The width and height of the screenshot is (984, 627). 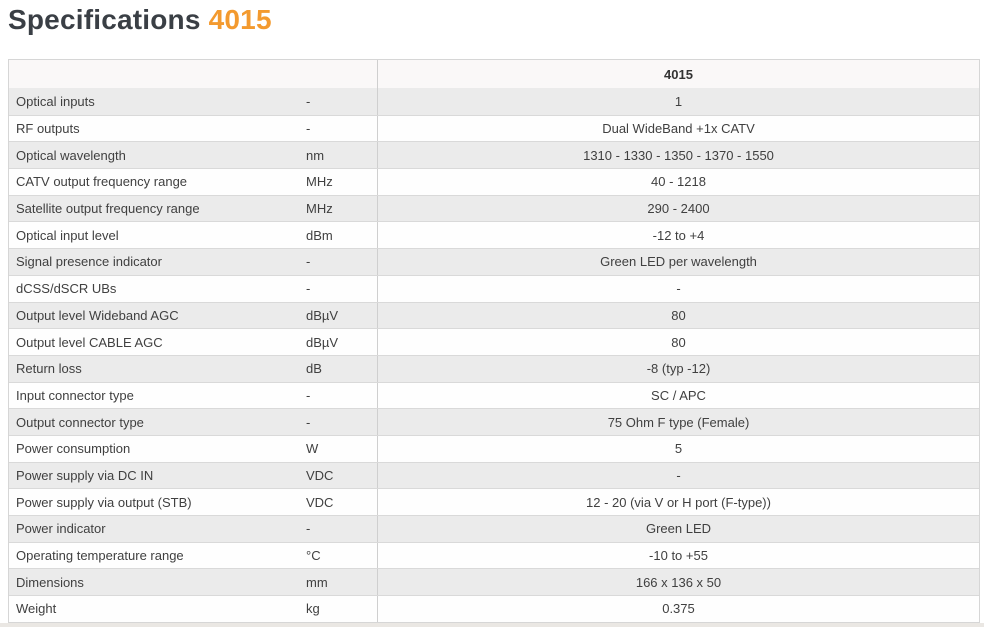 I want to click on row-value-cell: 0.375, so click(x=678, y=609).